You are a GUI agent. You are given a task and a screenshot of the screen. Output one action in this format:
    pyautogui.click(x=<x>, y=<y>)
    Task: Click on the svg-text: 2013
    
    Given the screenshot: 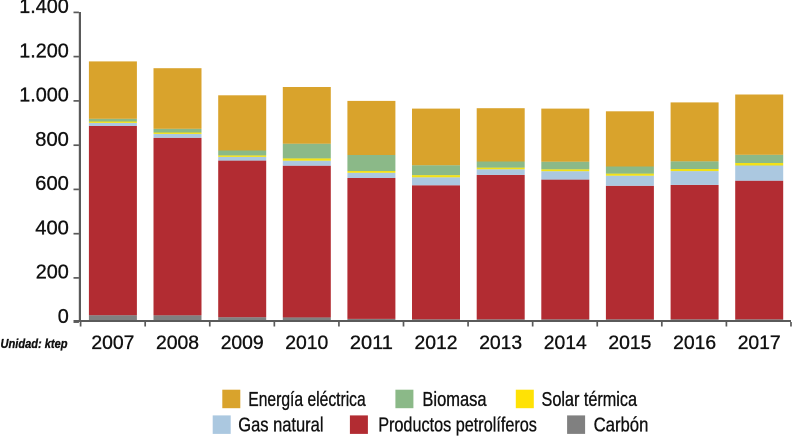 What is the action you would take?
    pyautogui.click(x=500, y=343)
    